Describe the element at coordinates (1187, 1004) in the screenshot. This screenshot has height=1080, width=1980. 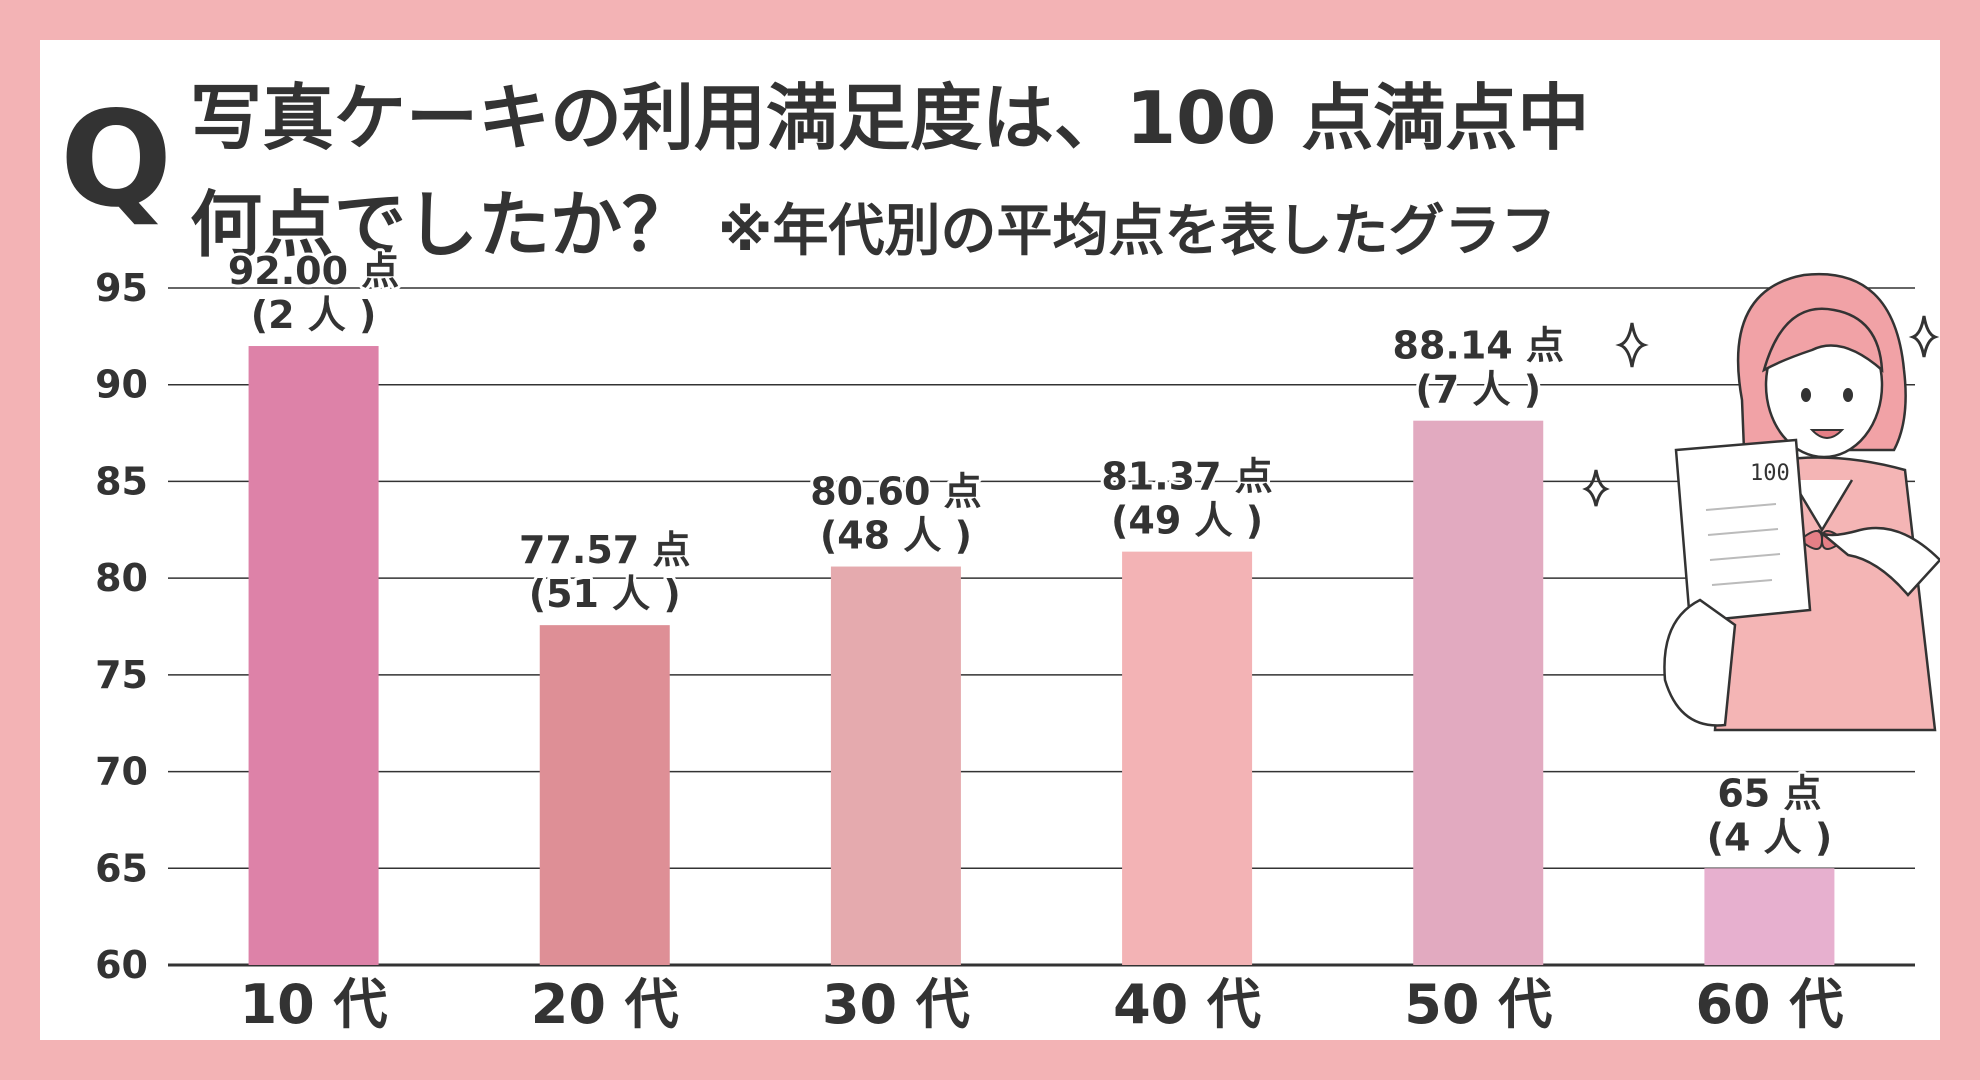
I see `x-category-label: 40 代` at that location.